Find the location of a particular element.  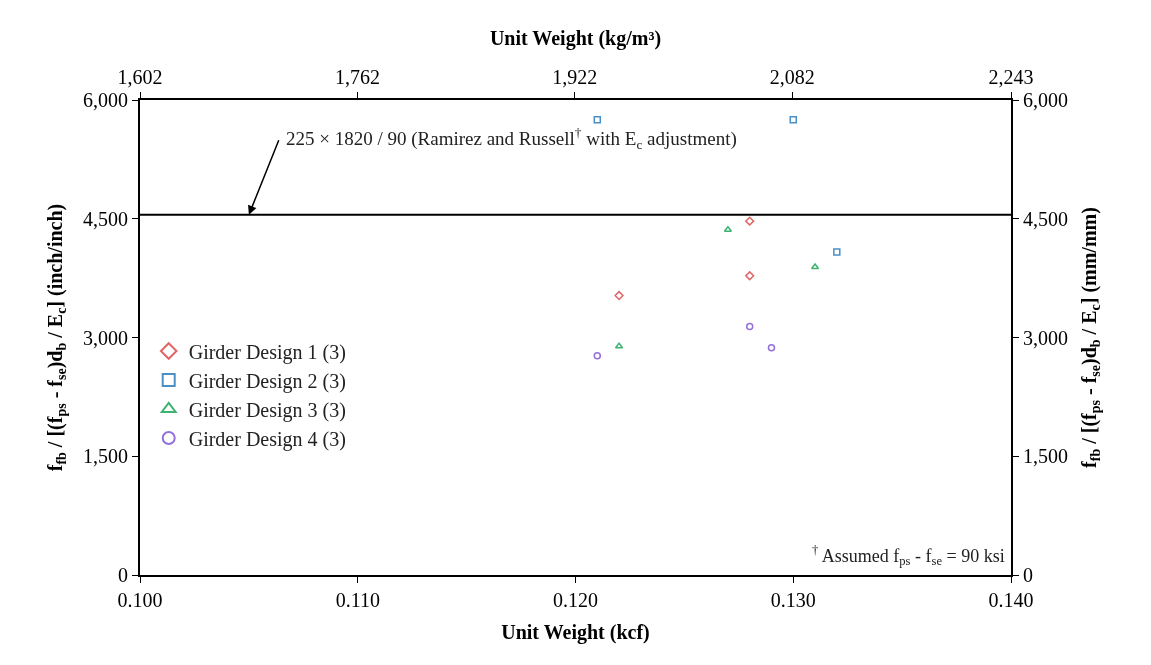

y2-tick-label: 3,000 is located at coordinates (1045, 337).